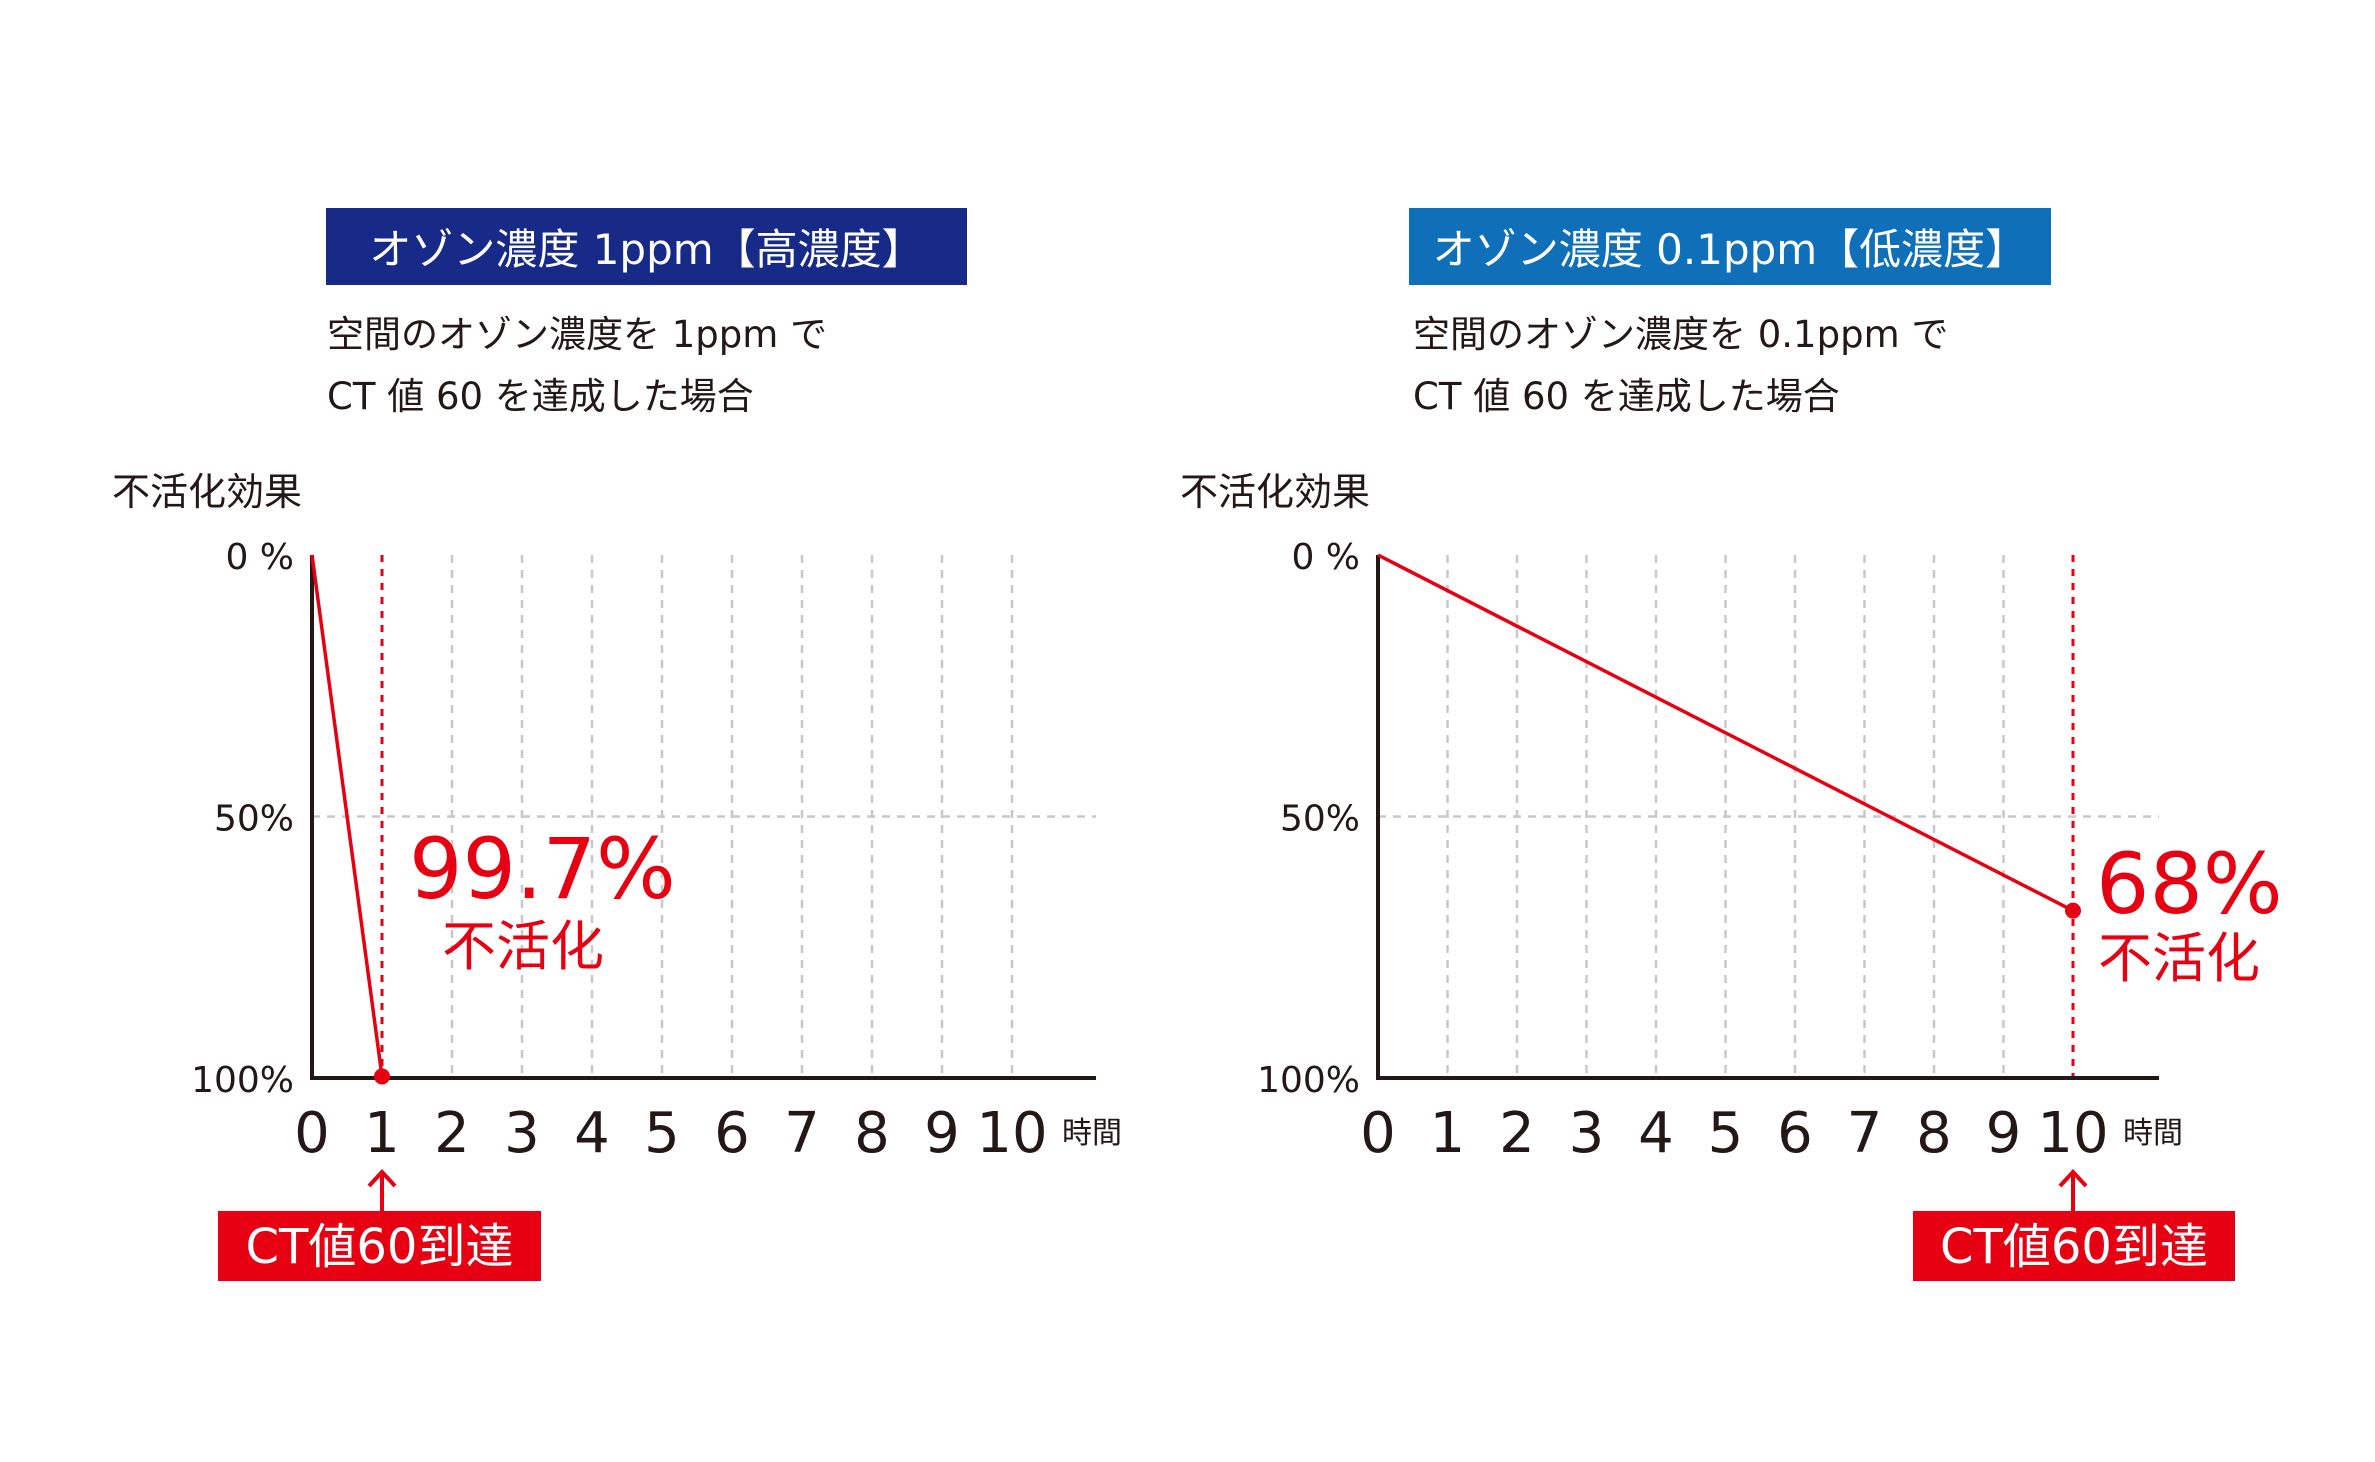 This screenshot has width=2375, height=1462. I want to click on high-concentration-title: オゾン濃度 1ppm【高濃度】, so click(646, 246).